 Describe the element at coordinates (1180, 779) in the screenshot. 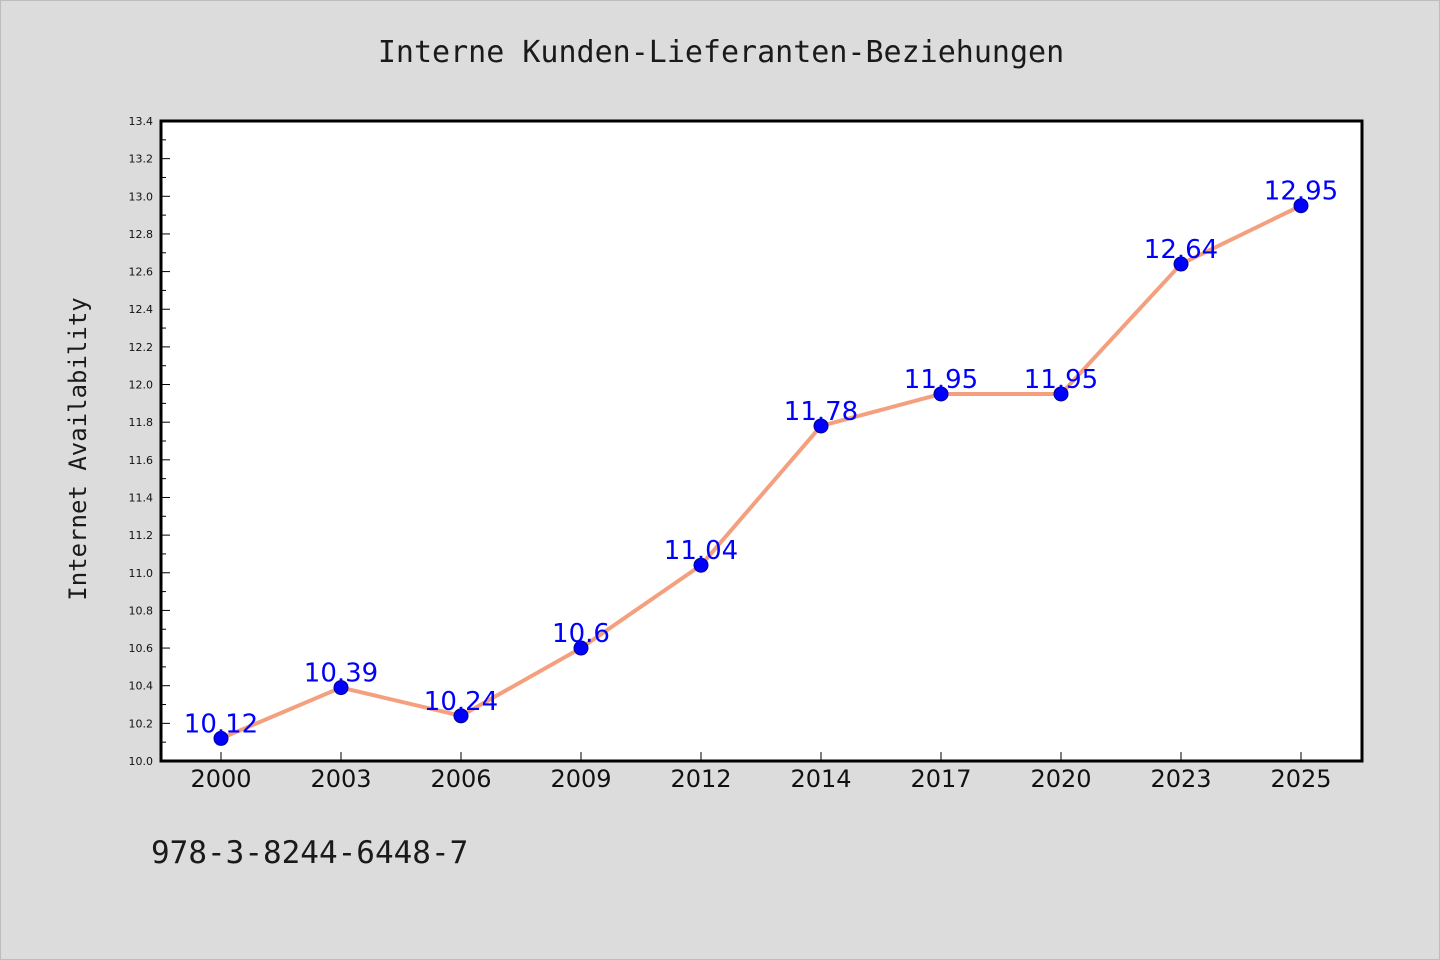

I see `x-tick-label: 2023` at that location.